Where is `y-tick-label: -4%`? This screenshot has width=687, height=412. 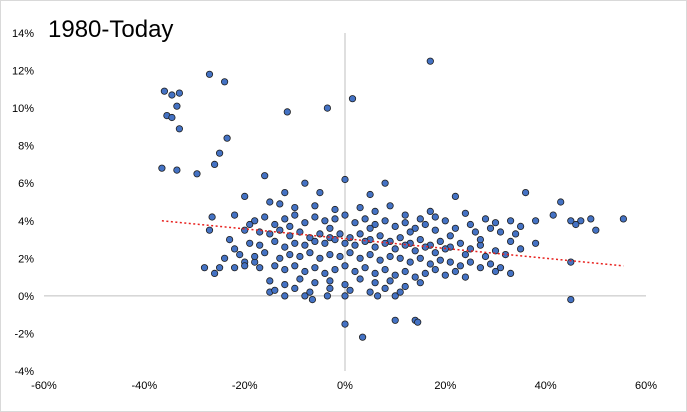 y-tick-label: -4% is located at coordinates (24, 372).